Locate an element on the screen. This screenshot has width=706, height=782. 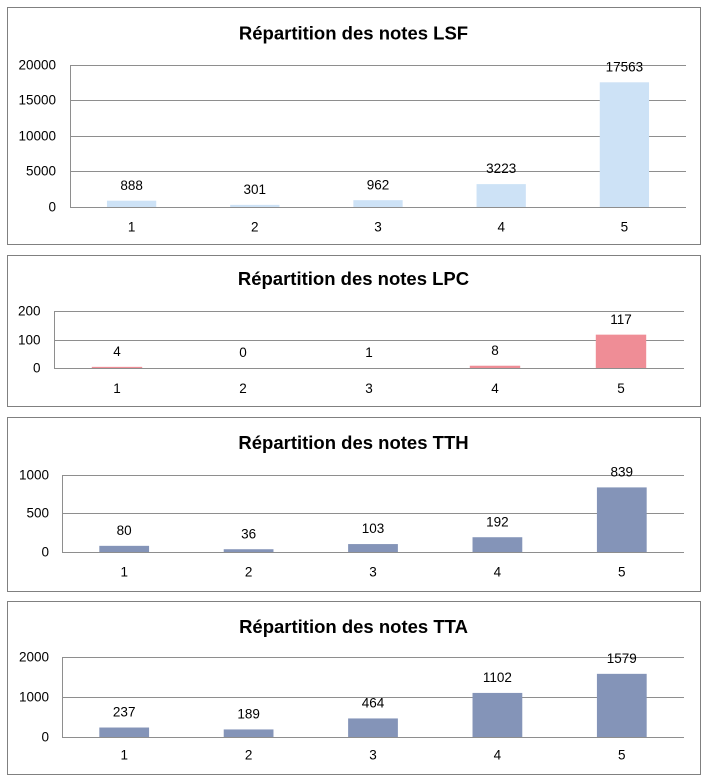
svg-text: Répartition des notes TTA is located at coordinates (353, 626).